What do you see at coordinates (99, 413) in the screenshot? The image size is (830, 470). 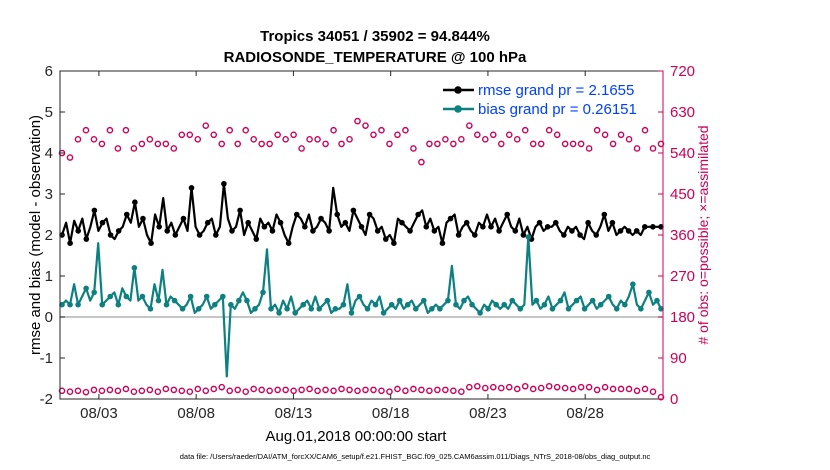 I see `x-tick-label: 08/03` at bounding box center [99, 413].